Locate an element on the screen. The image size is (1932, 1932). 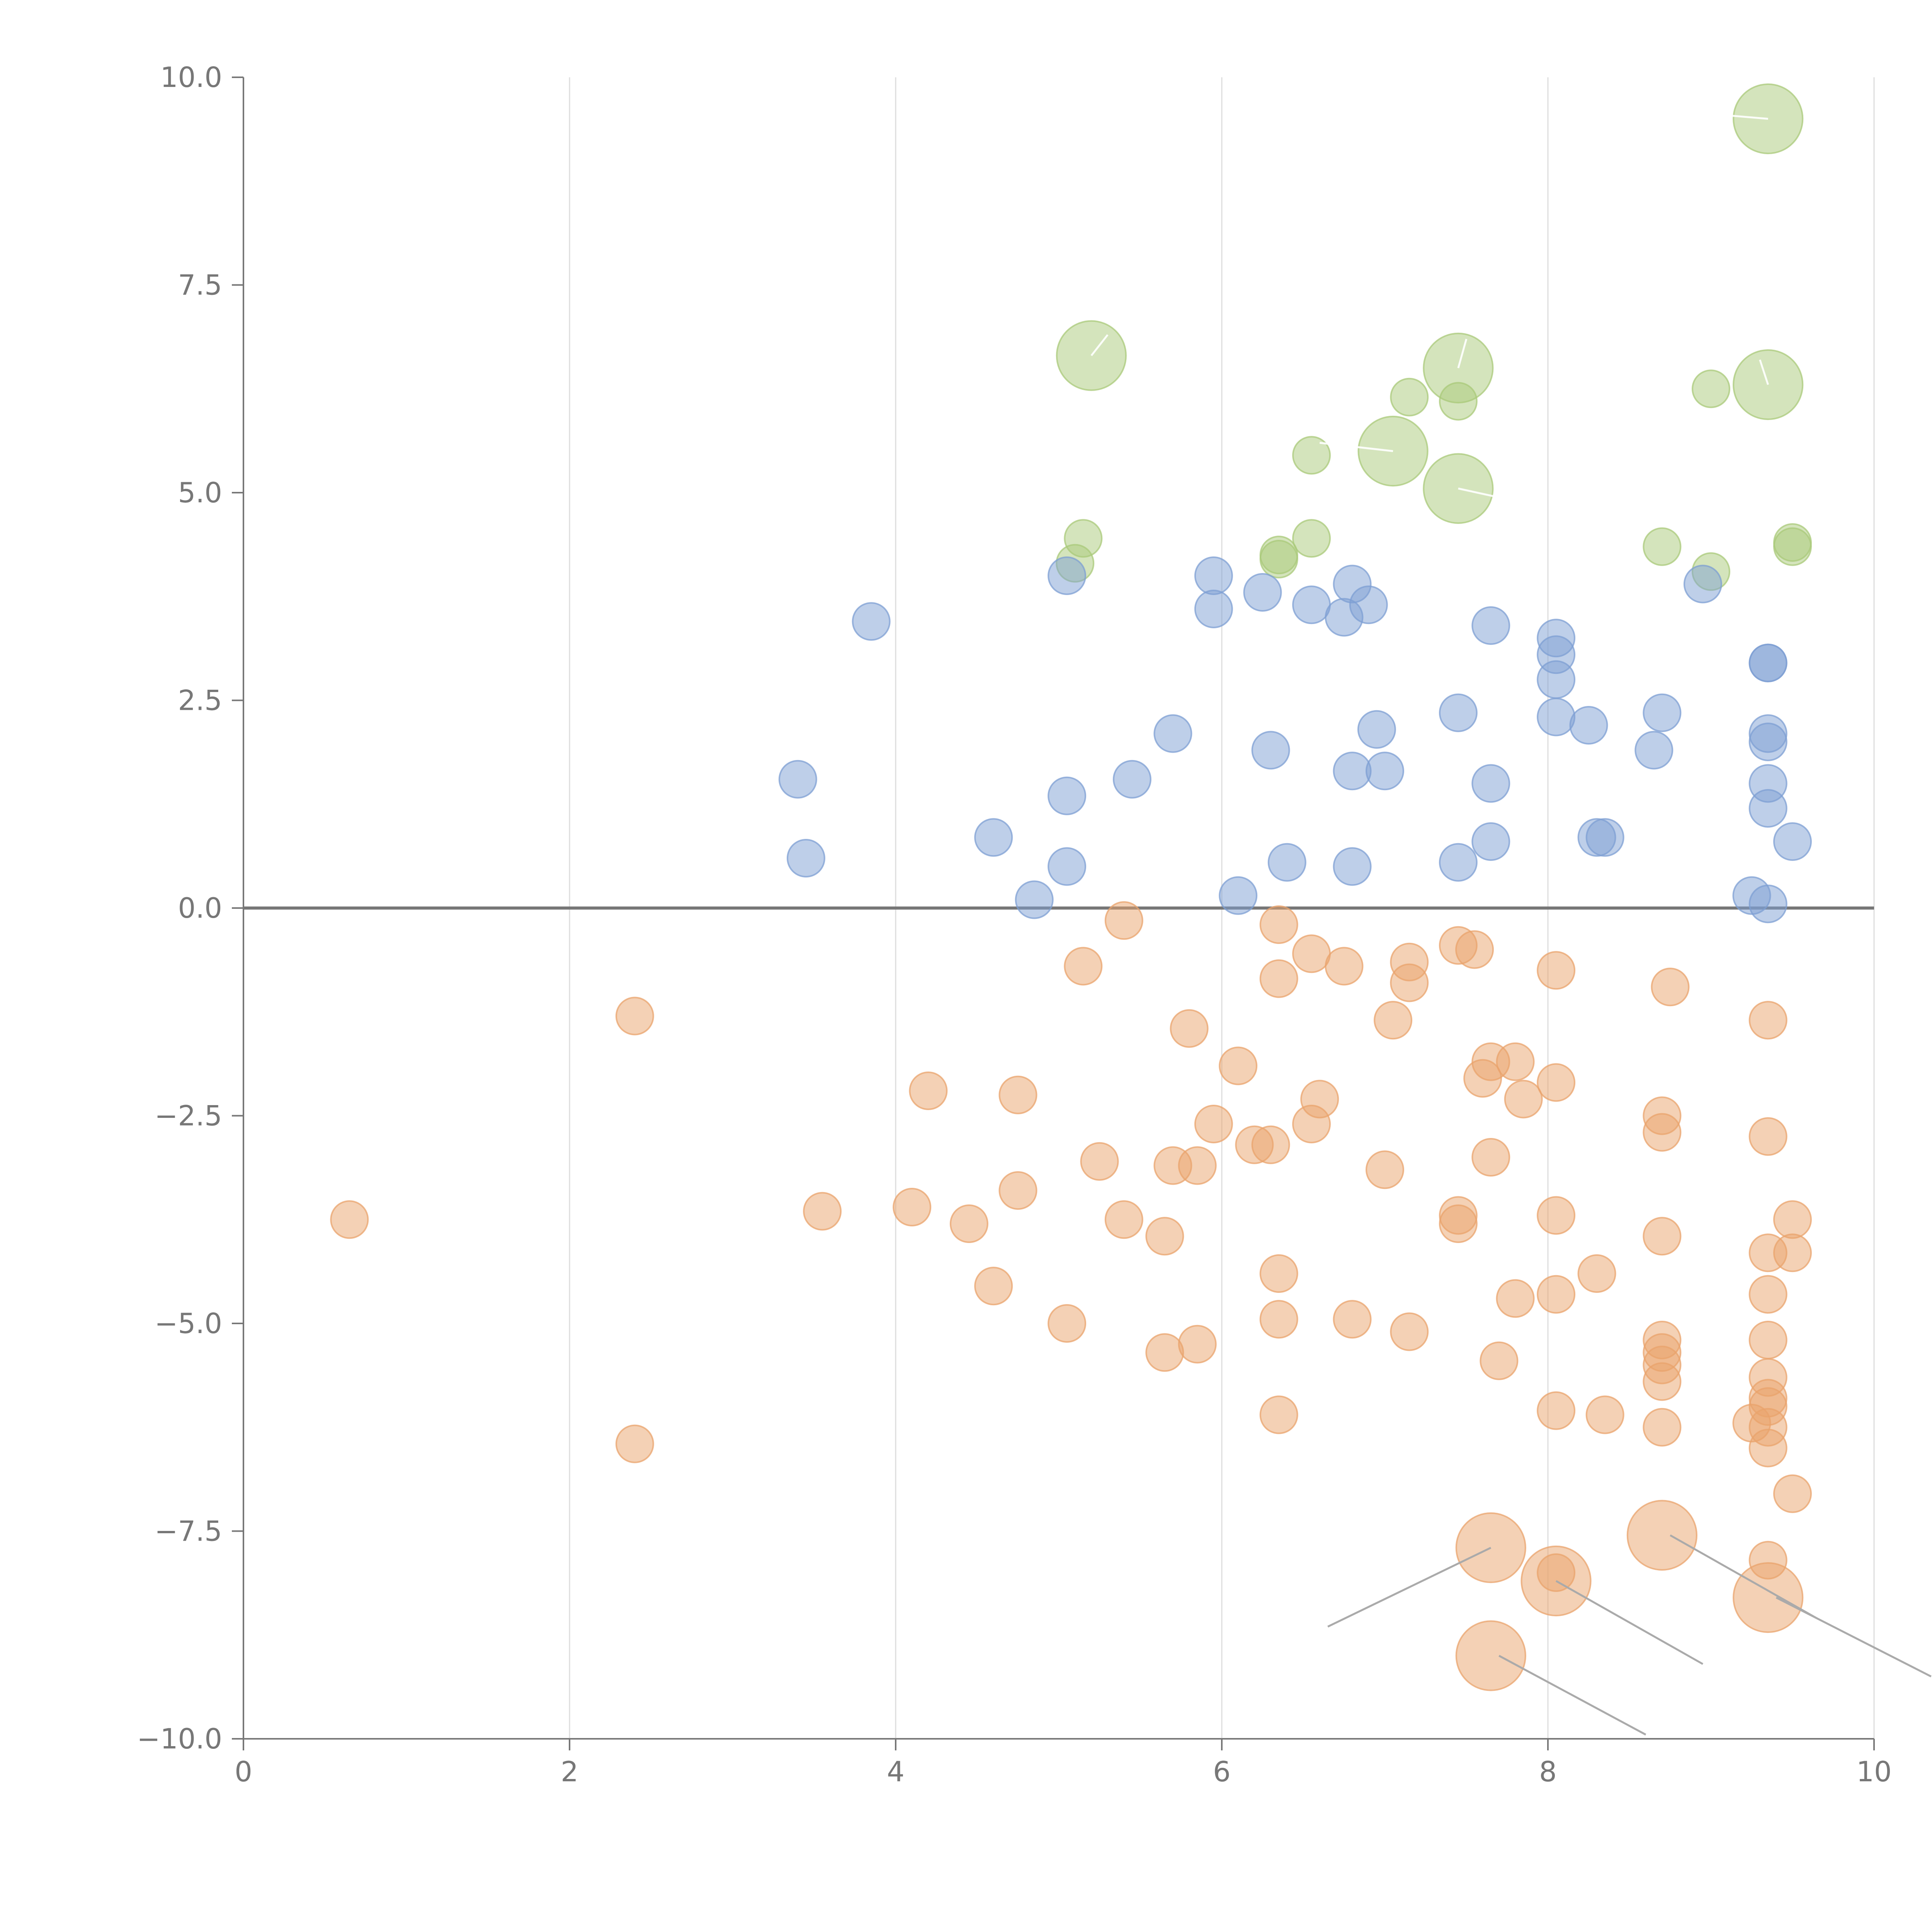
y-tick-label: 0.0 is located at coordinates (200, 908).